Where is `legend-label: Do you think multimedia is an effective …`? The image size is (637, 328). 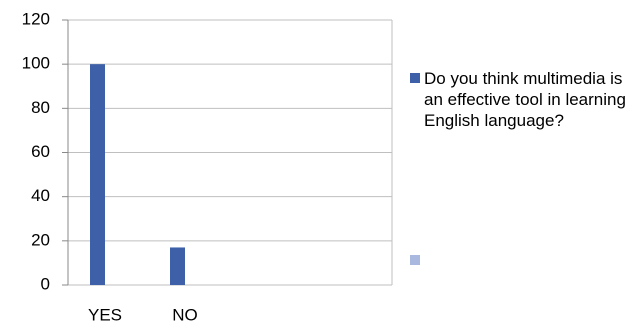 legend-label: Do you think multimedia is an effective … is located at coordinates (525, 99).